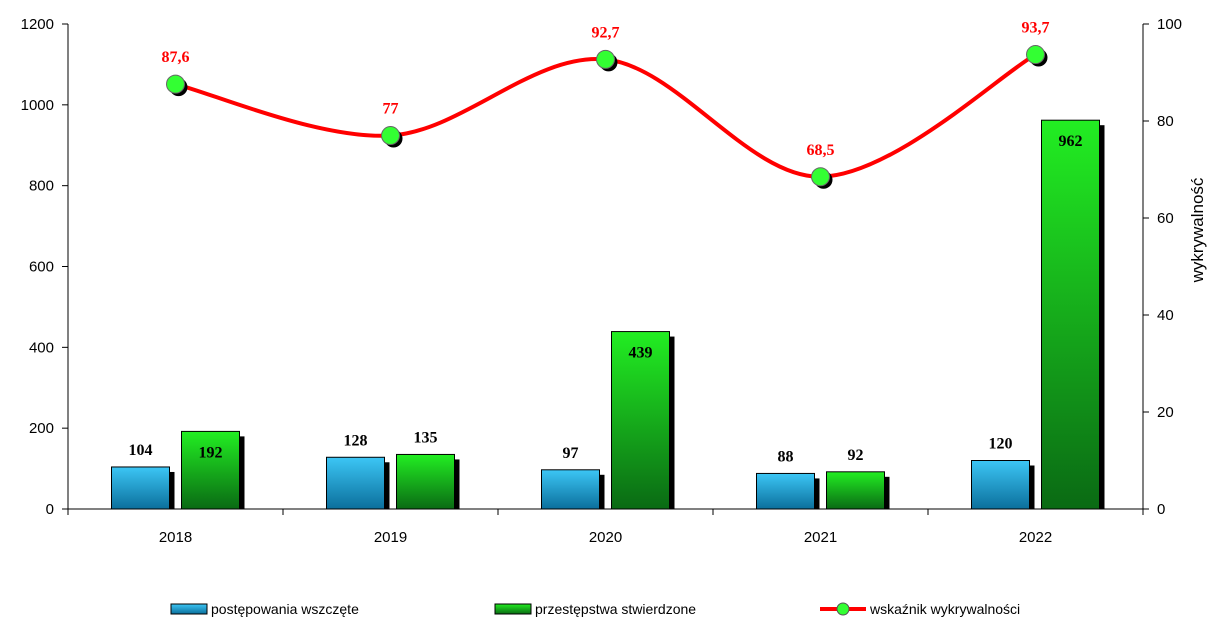 The image size is (1217, 629). I want to click on y-tick-label: 600, so click(41, 267).